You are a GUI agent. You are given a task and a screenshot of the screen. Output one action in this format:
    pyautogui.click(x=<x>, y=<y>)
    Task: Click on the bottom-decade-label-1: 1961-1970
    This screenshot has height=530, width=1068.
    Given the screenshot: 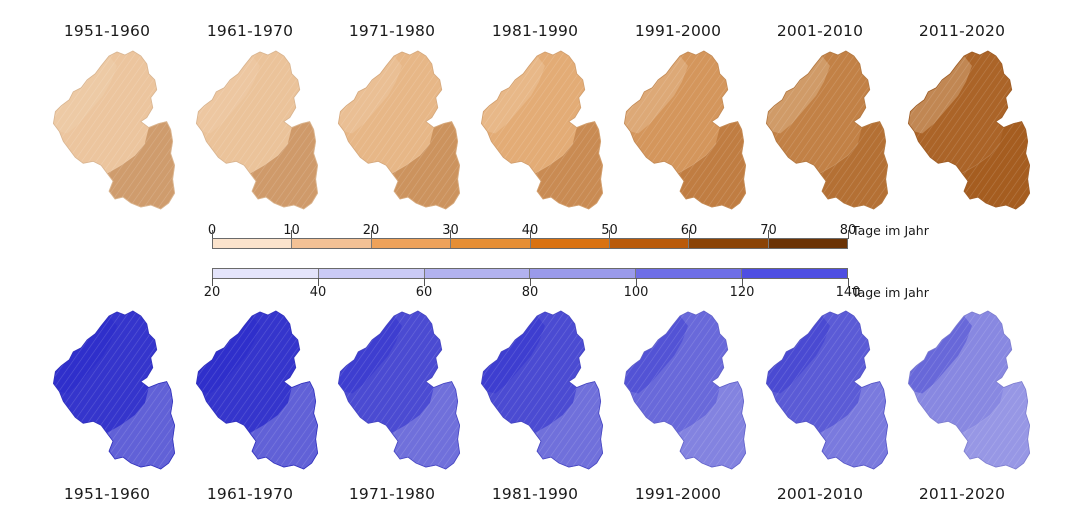 What is the action you would take?
    pyautogui.click(x=250, y=494)
    